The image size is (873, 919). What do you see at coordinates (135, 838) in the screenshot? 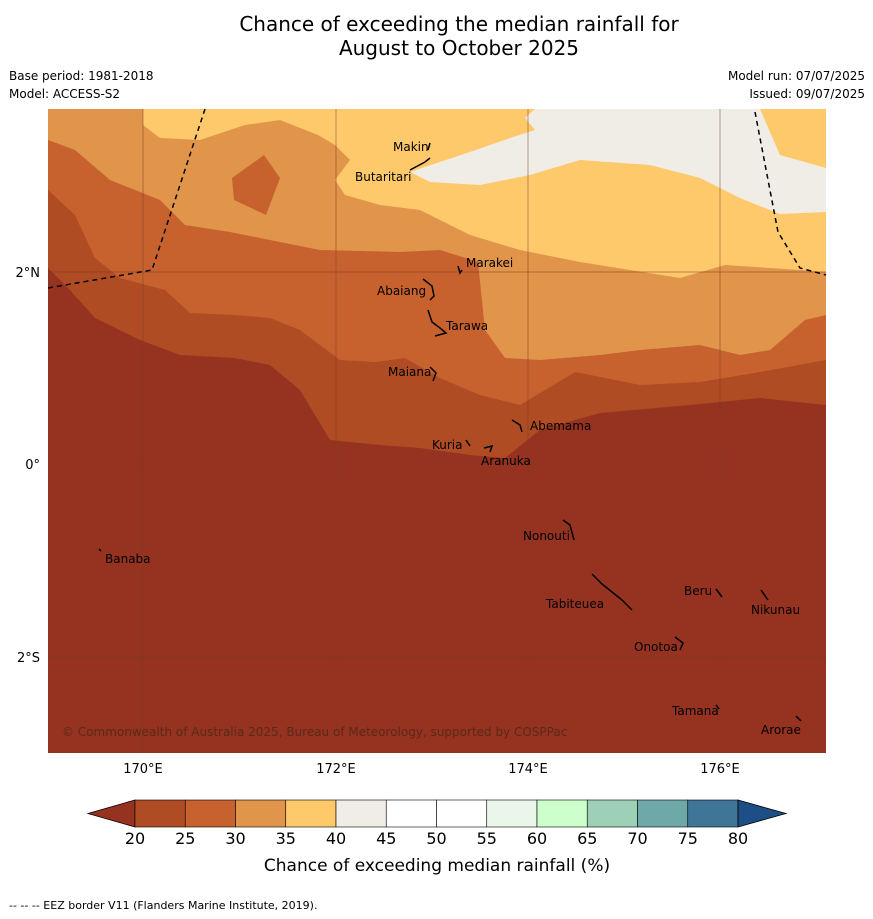
I see `colorbar-tick-label: 20` at bounding box center [135, 838].